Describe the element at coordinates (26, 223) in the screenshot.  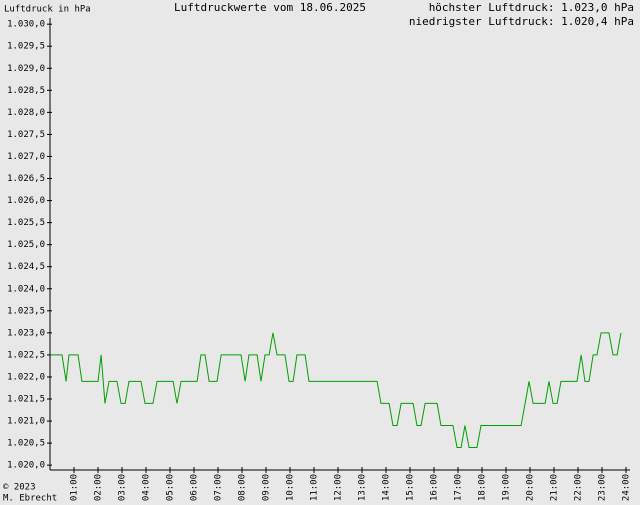
I see `y-tick-label: 1.025,5` at that location.